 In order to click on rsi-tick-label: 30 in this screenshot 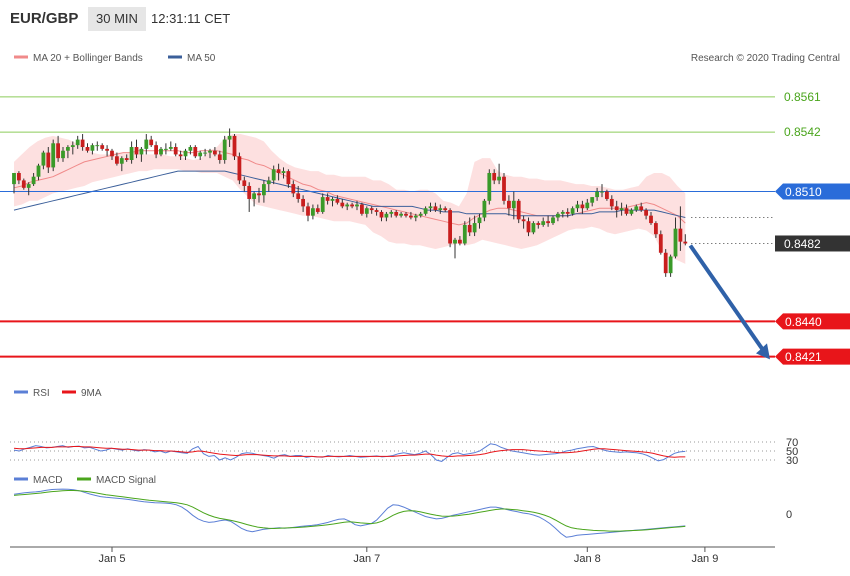, I will do `click(792, 461)`.